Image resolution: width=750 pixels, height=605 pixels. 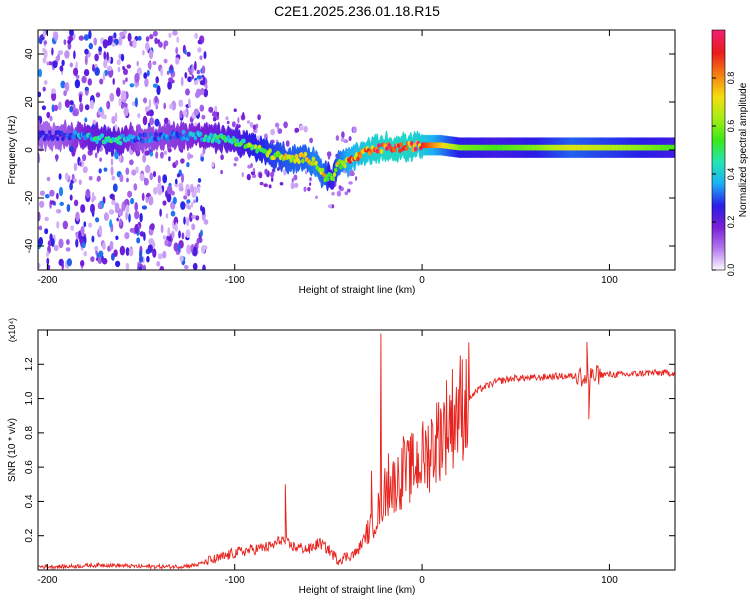 I want to click on y-tick-label: 0.2, so click(x=29, y=535).